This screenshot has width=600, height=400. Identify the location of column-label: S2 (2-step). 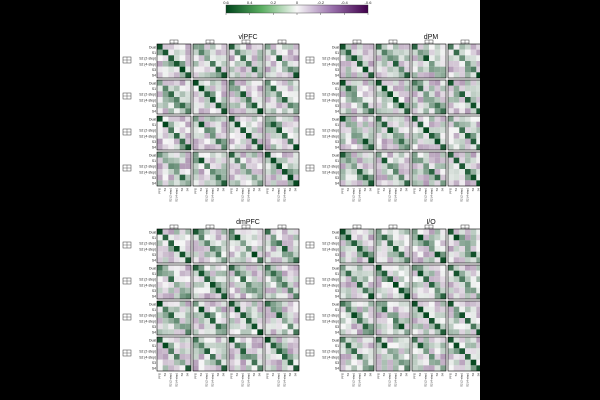
(207, 195).